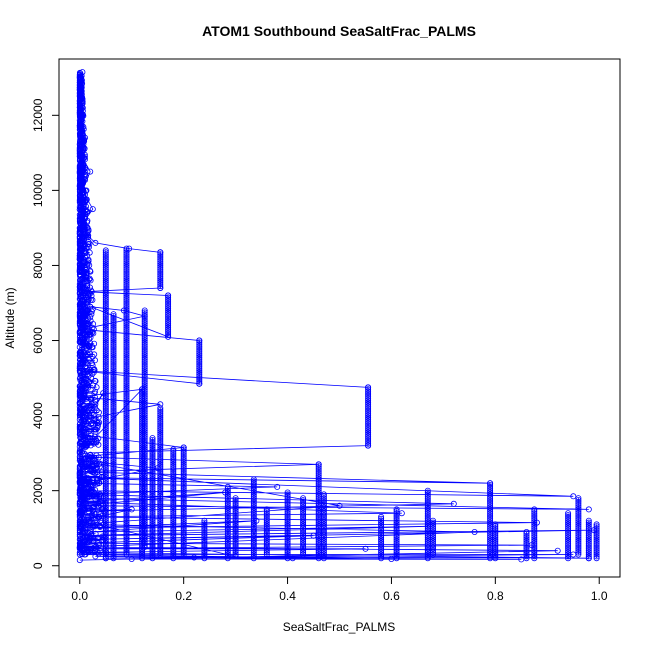 This screenshot has height=650, width=650. Describe the element at coordinates (287, 596) in the screenshot. I see `x-tick-label: 0.4` at that location.